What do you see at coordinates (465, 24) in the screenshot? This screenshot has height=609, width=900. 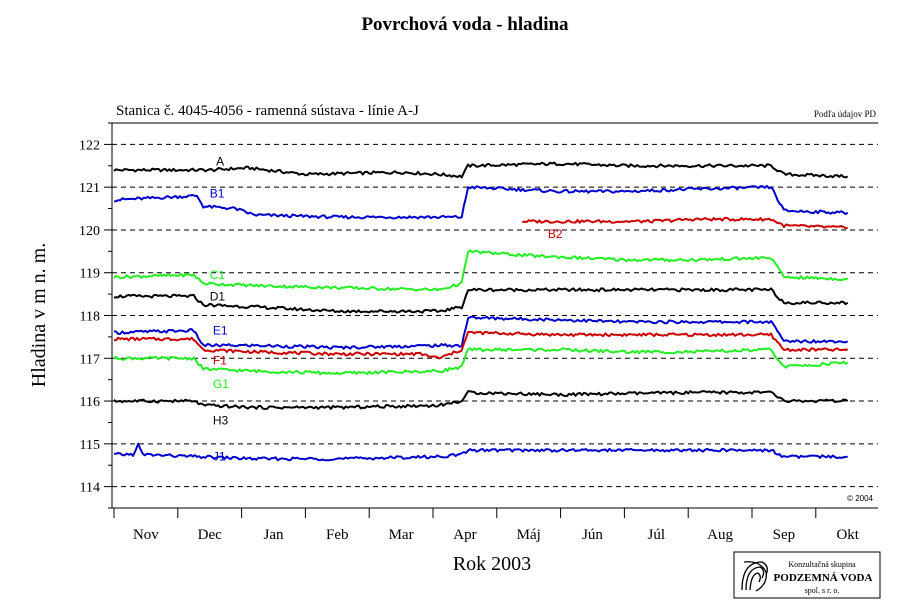 I see `page-title: Povrchová voda - hladina` at bounding box center [465, 24].